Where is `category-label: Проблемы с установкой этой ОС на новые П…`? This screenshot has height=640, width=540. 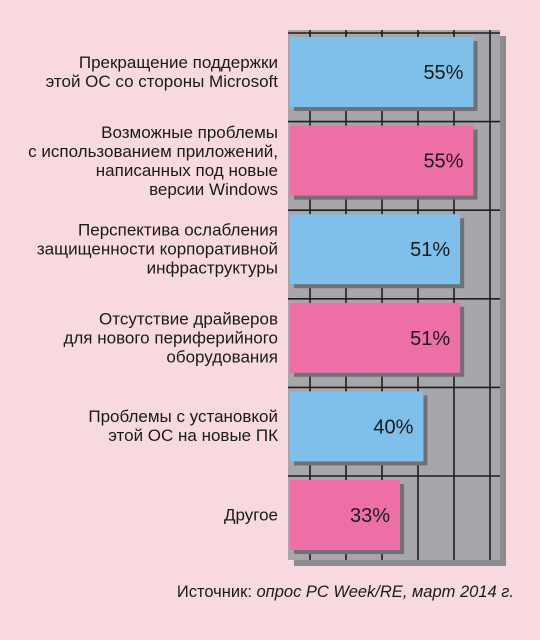 category-label: Проблемы с установкой этой ОС на новые П… is located at coordinates (183, 426).